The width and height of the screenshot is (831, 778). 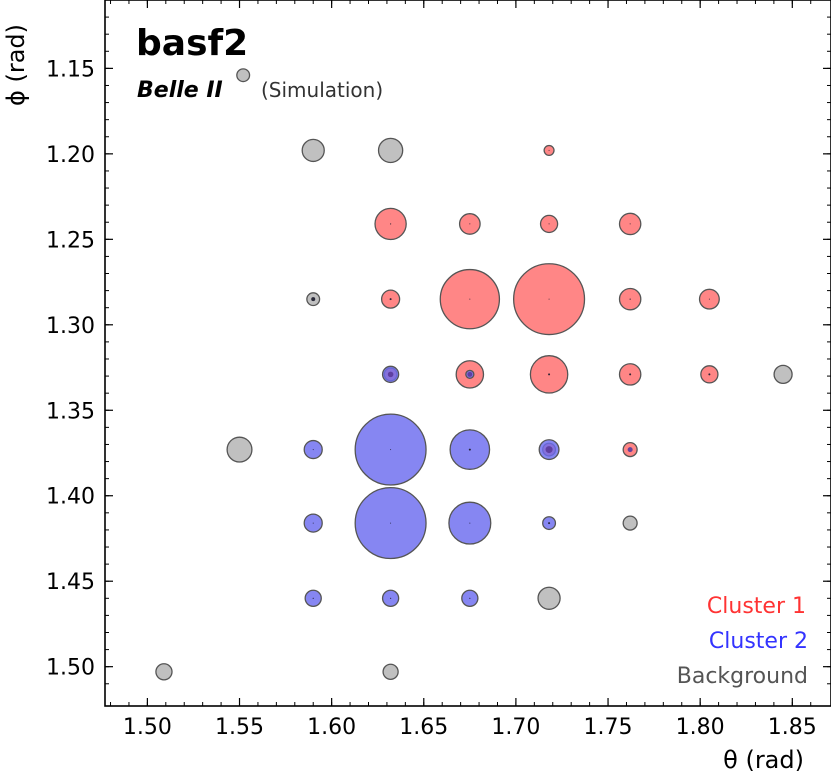 What do you see at coordinates (70, 240) in the screenshot?
I see `y-tick-label: 1.25` at bounding box center [70, 240].